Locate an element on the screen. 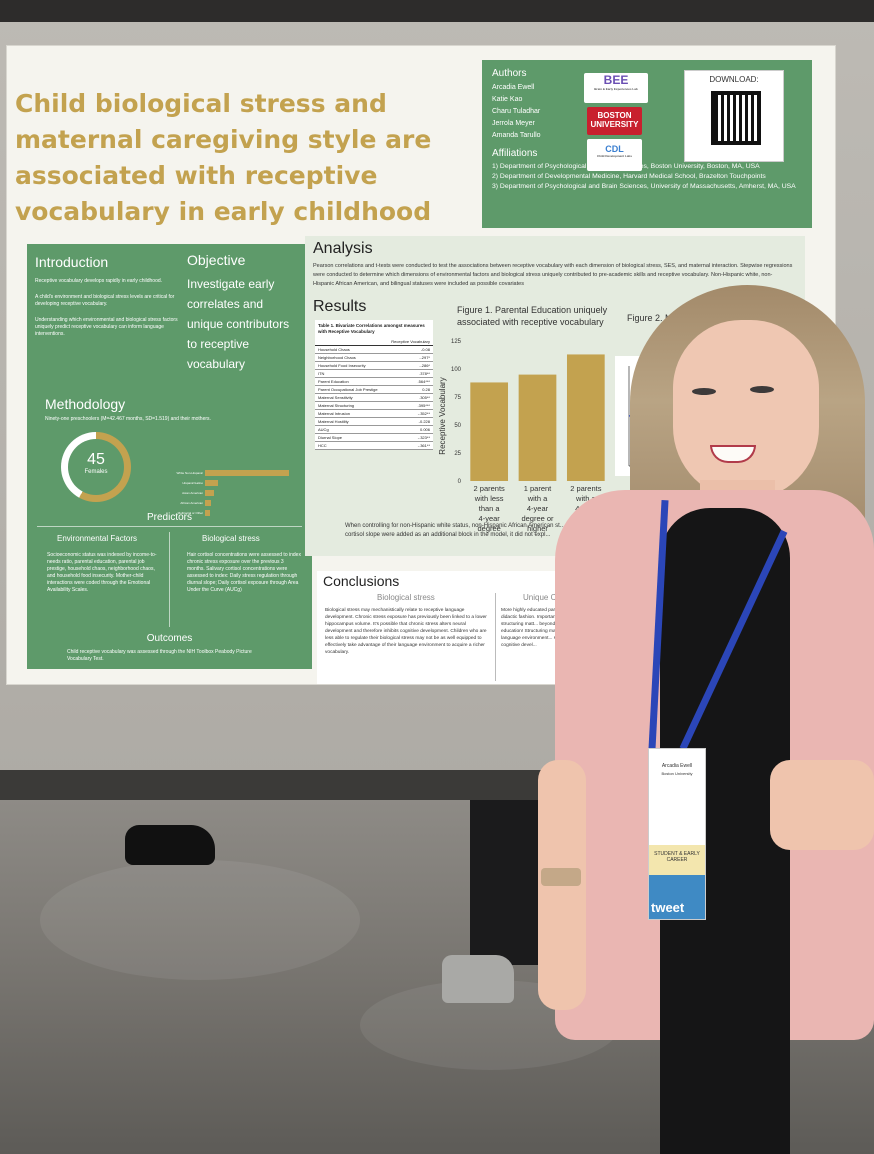  table-cell-measure: Household Chaos is located at coordinates (334, 349).